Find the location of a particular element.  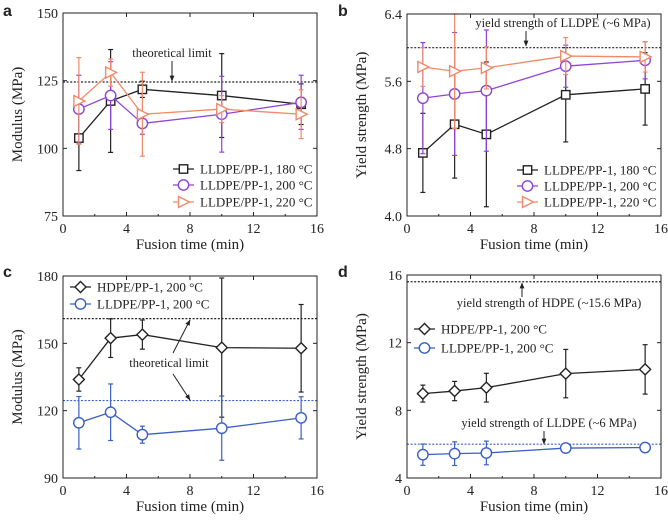

y-axis-label: Modulus (MPa) is located at coordinates (18, 376).